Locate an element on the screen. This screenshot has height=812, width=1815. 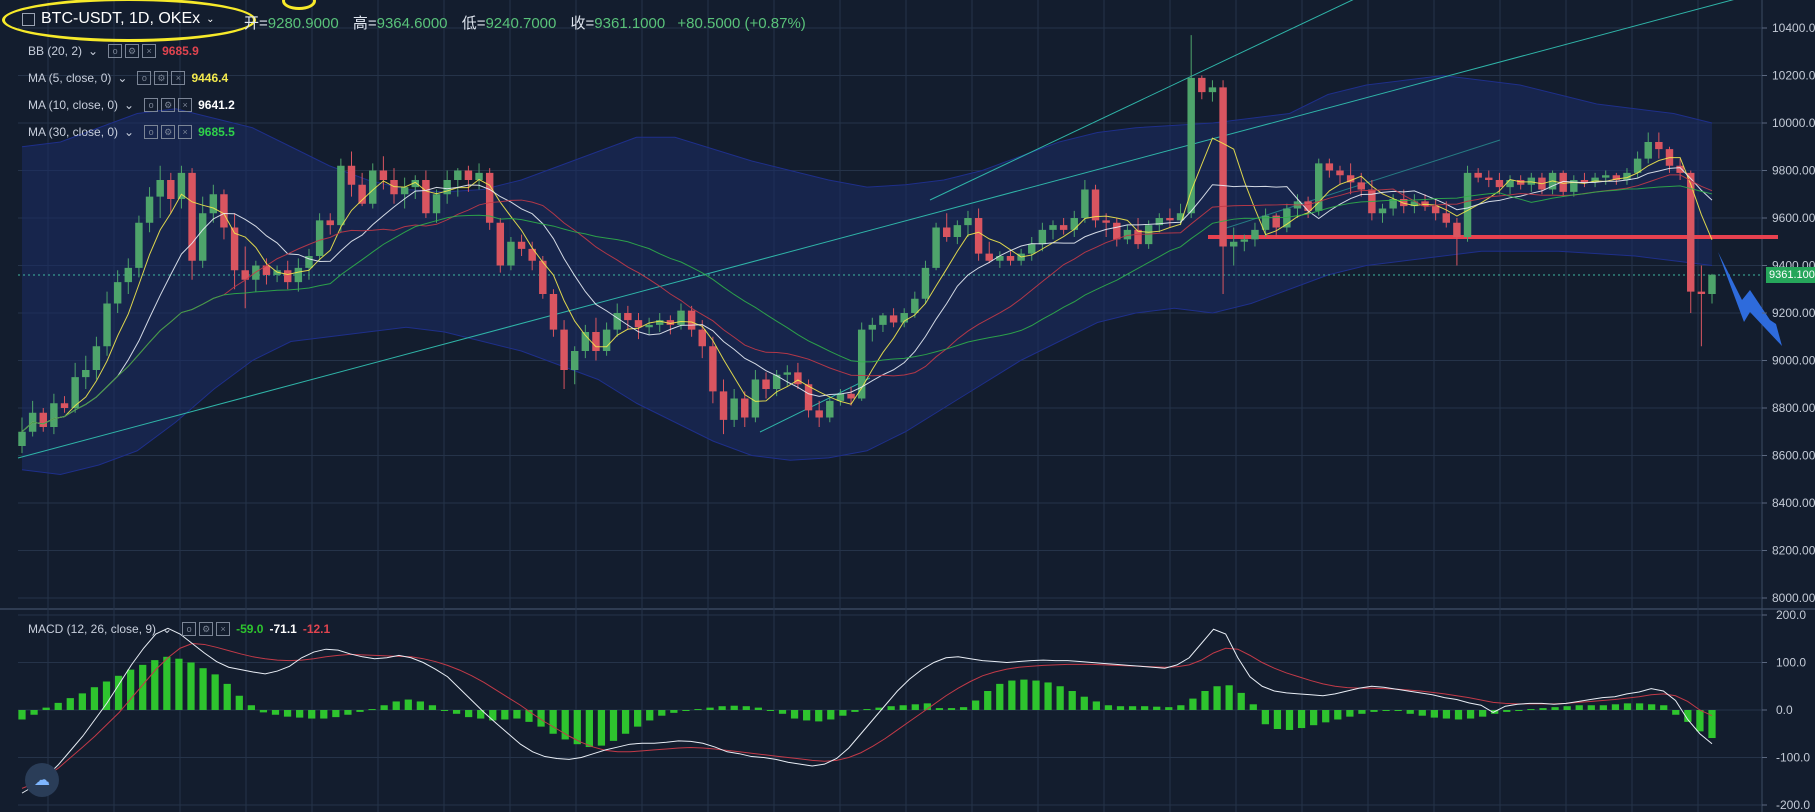
ma5-label: MA (5, close, 0) is located at coordinates (70, 78).